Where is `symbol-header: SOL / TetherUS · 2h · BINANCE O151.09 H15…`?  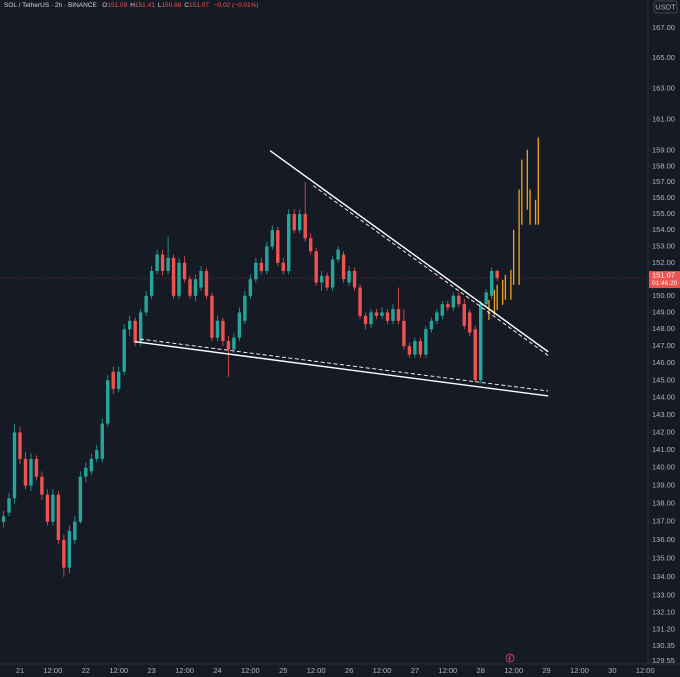
symbol-header: SOL / TetherUS · 2h · BINANCE O151.09 H15… is located at coordinates (133, 5).